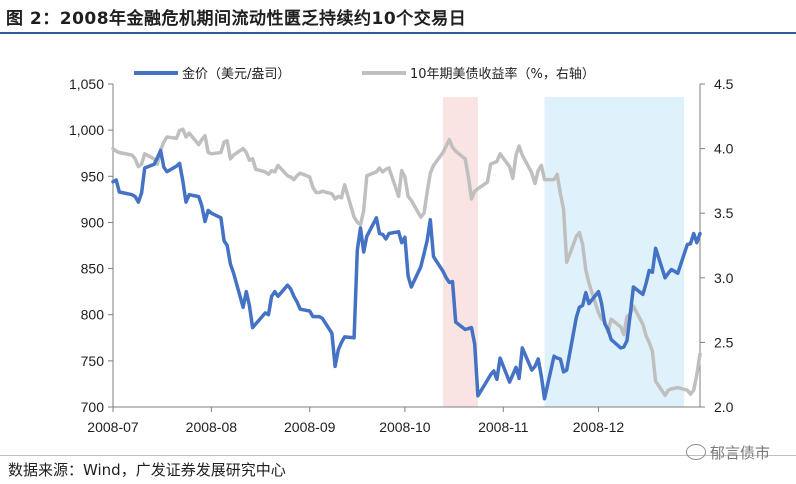  I want to click on legend-label-treasury: 10年期美债收益率（%，右轴）, so click(502, 74).